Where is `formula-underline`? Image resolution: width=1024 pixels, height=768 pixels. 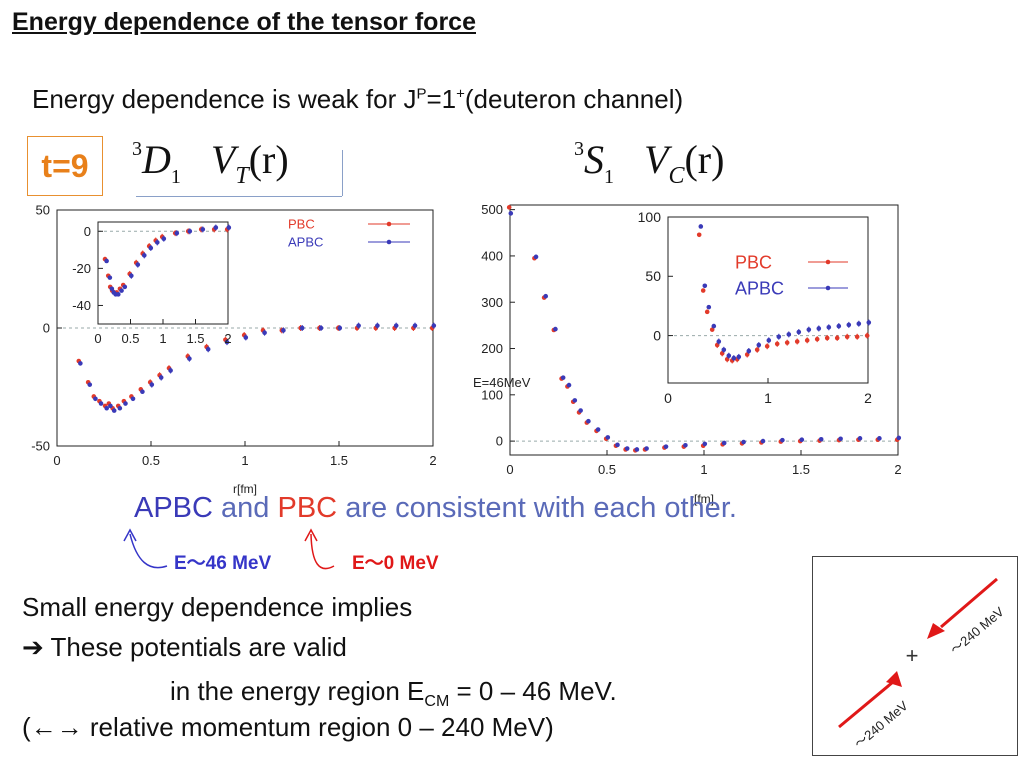
formula-underline is located at coordinates (239, 196).